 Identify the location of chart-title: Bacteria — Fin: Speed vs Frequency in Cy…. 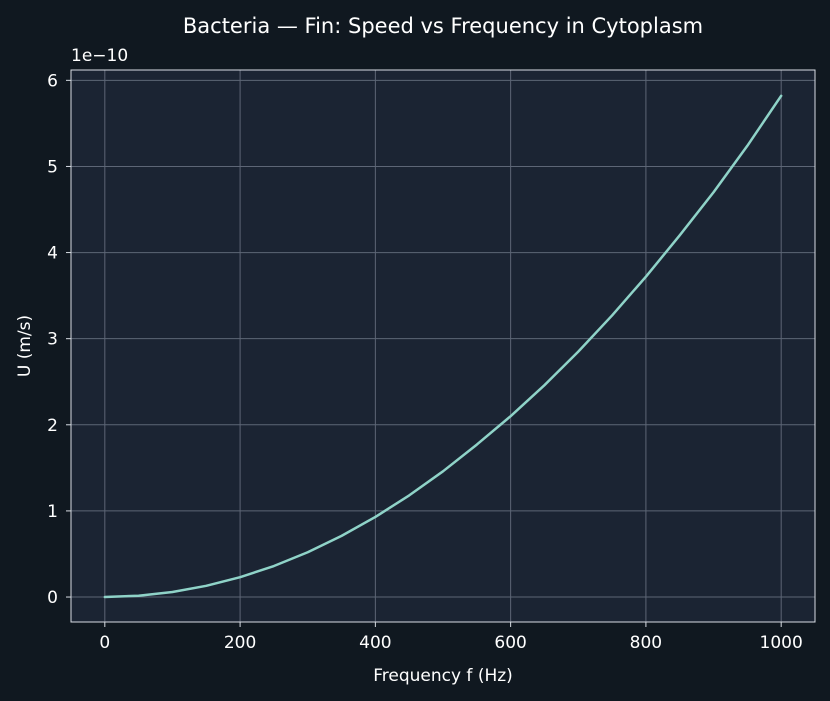
(443, 26).